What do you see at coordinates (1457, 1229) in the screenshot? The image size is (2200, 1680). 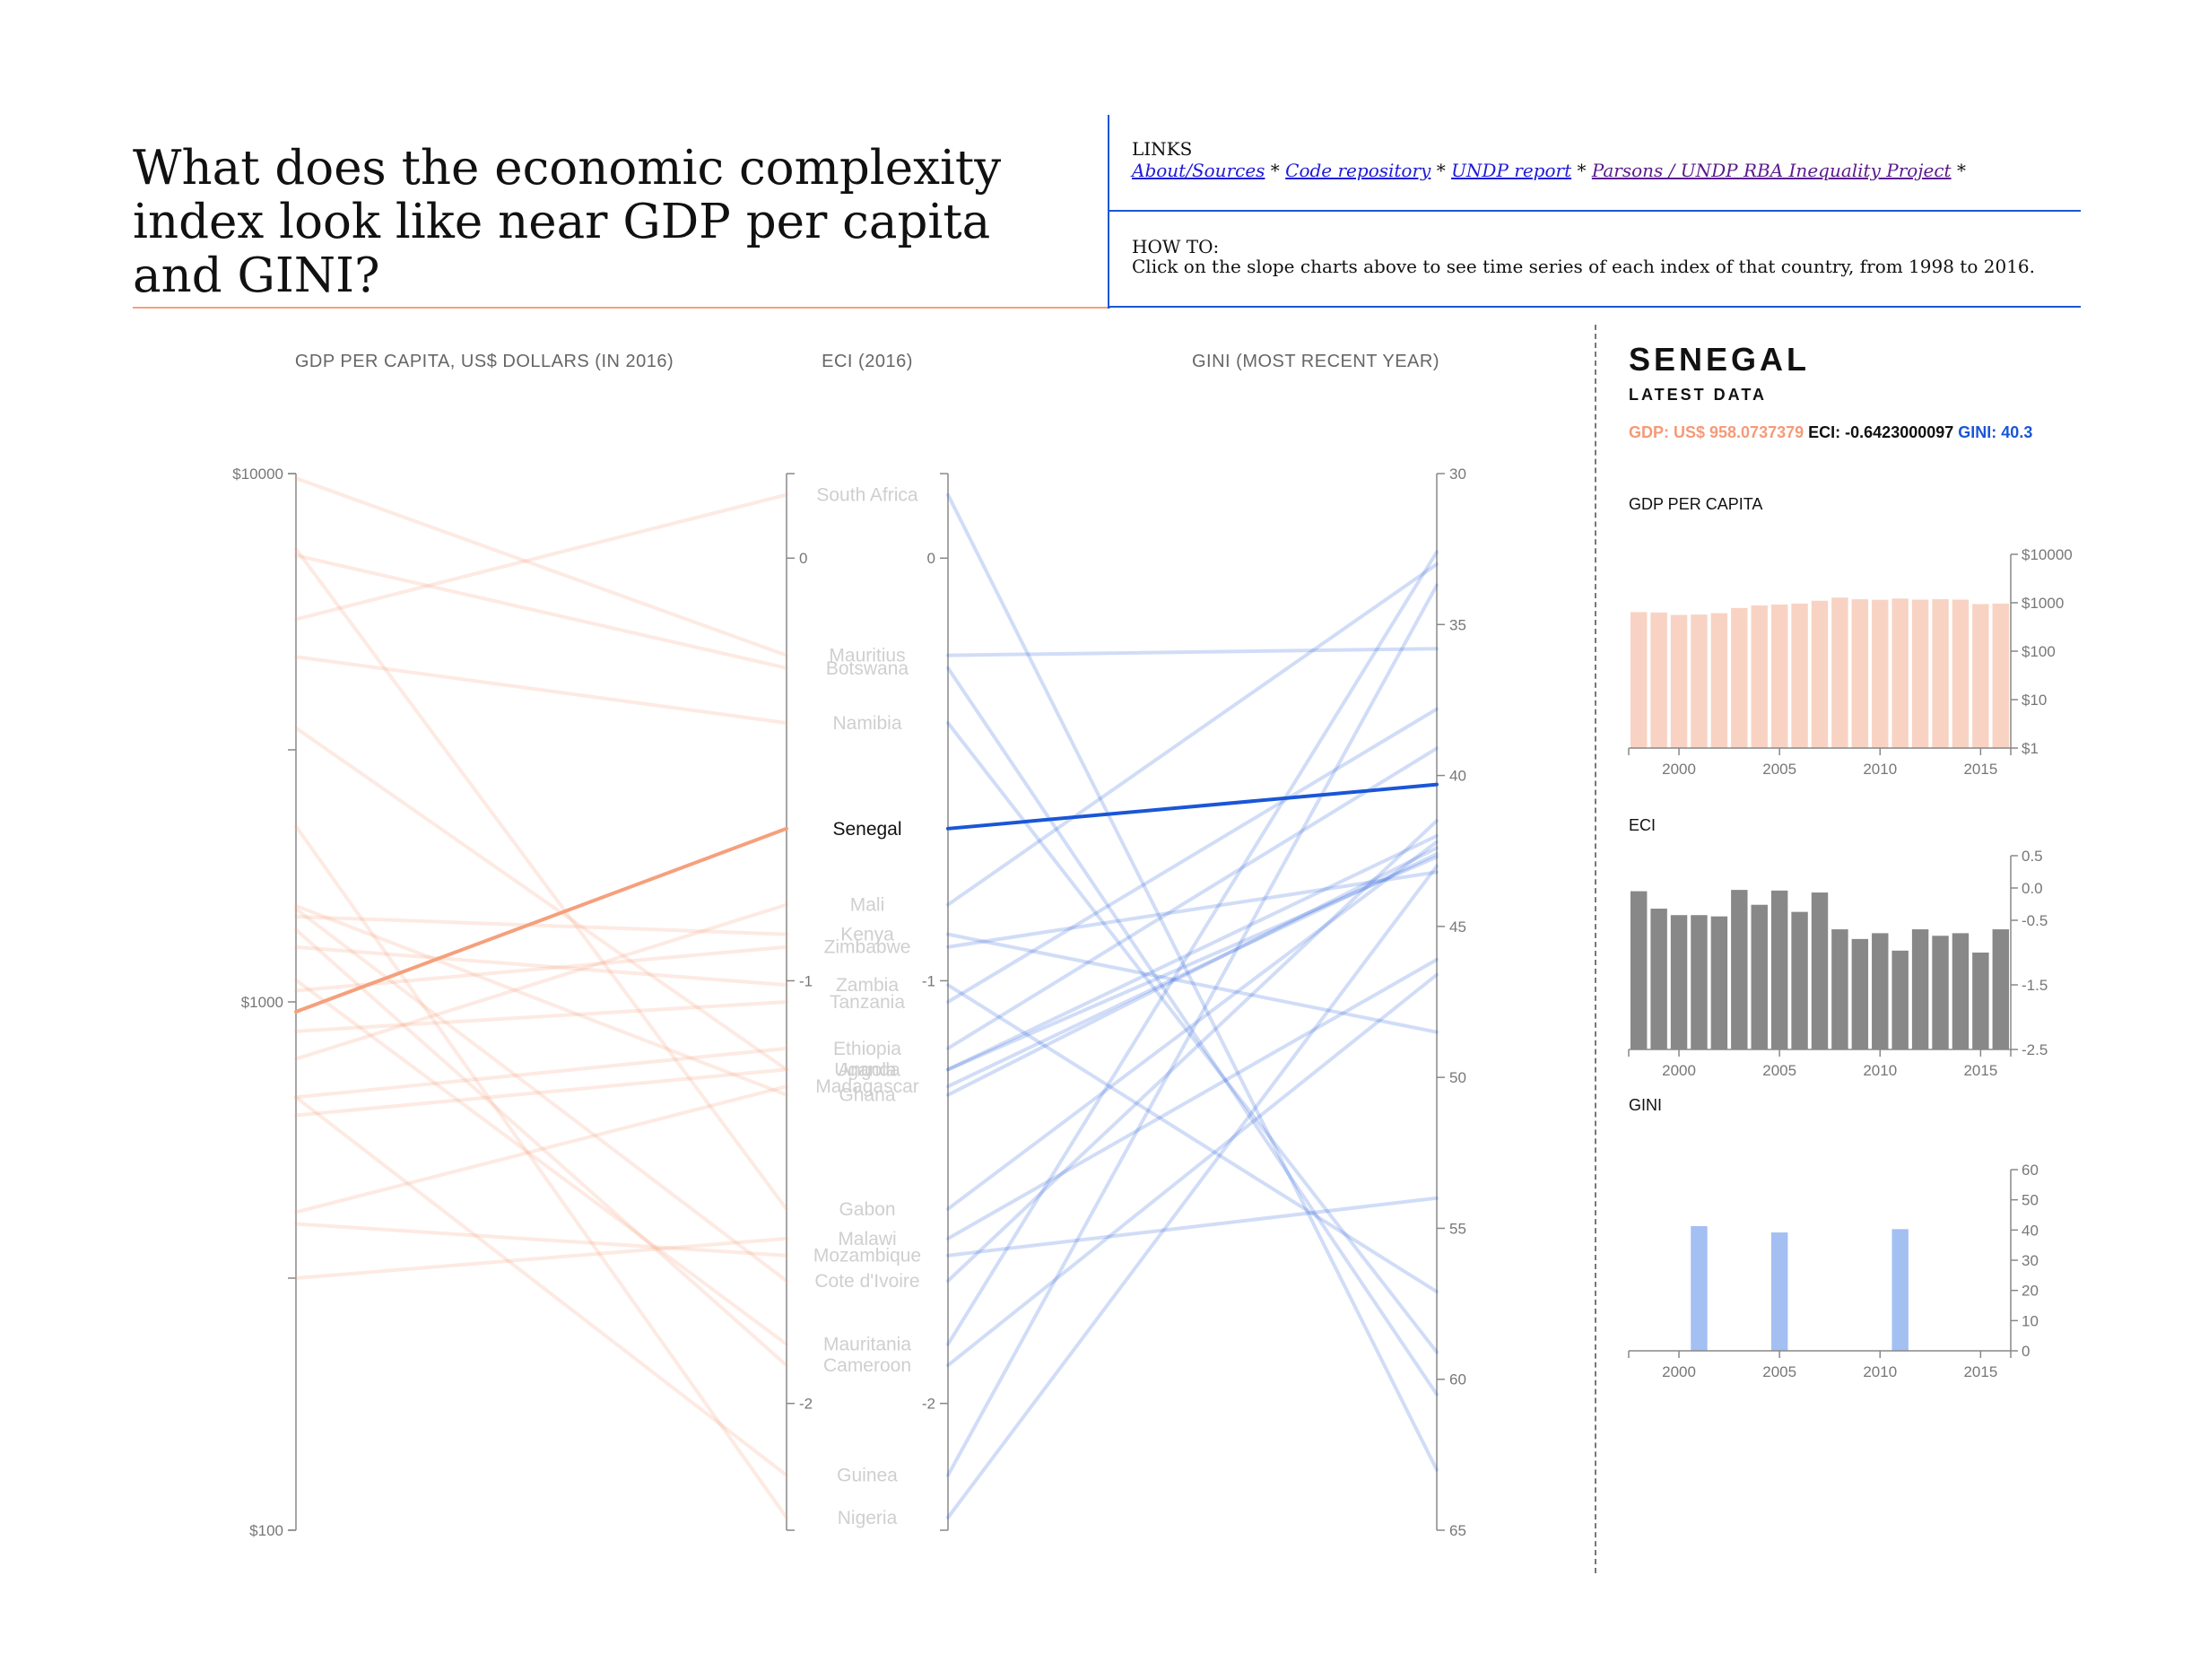 I see `gini-tick-label: 55` at bounding box center [1457, 1229].